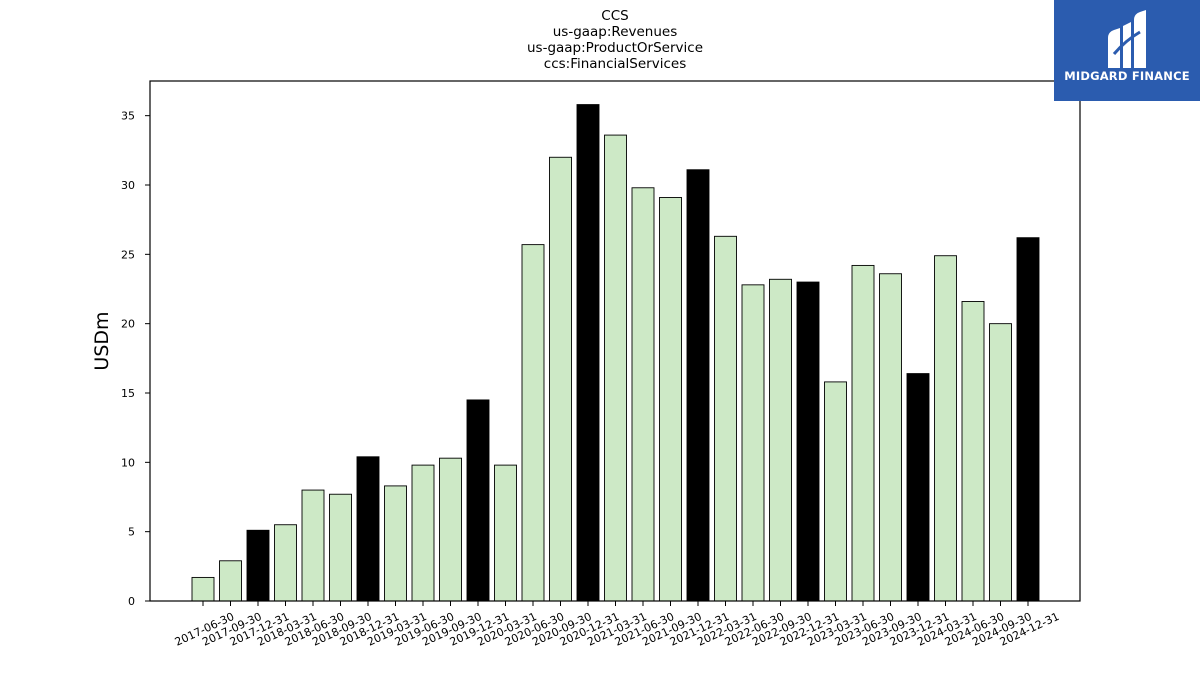 This screenshot has height=675, width=1200. I want to click on brand-name: MIDGARD FINANCE, so click(1127, 76).